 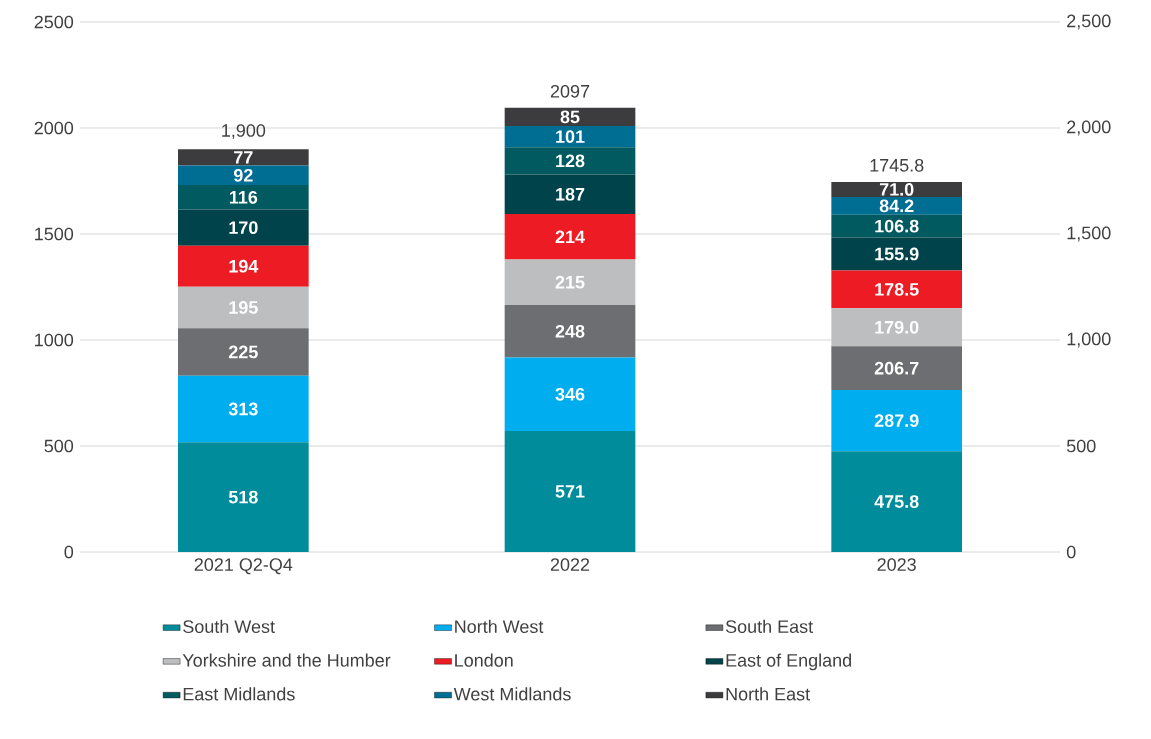 I want to click on data-label: 92, so click(x=243, y=175).